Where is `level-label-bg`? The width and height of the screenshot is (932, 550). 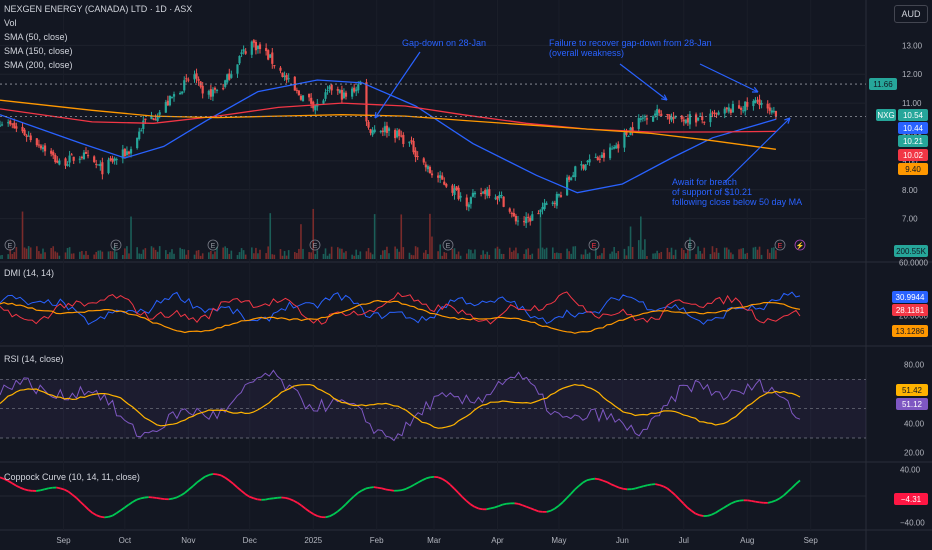 level-label-bg is located at coordinates (883, 84).